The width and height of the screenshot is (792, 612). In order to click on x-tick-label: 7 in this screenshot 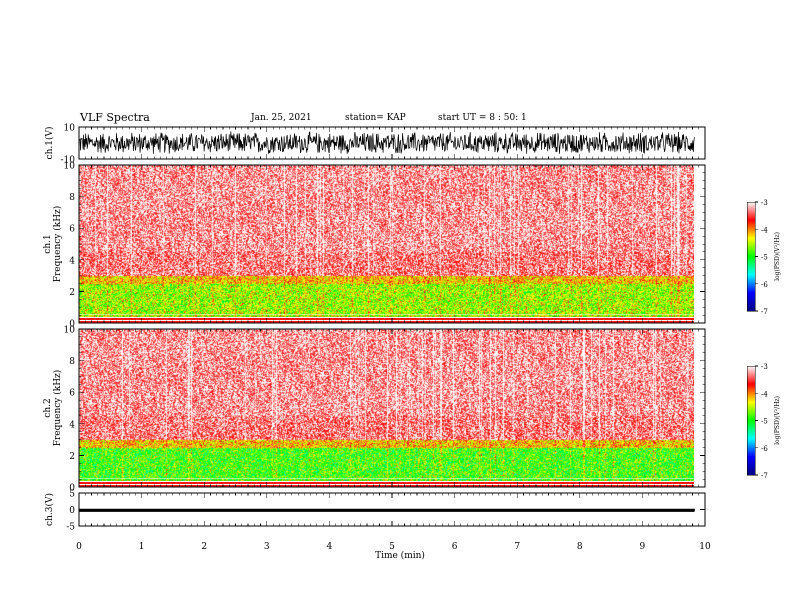, I will do `click(517, 547)`.